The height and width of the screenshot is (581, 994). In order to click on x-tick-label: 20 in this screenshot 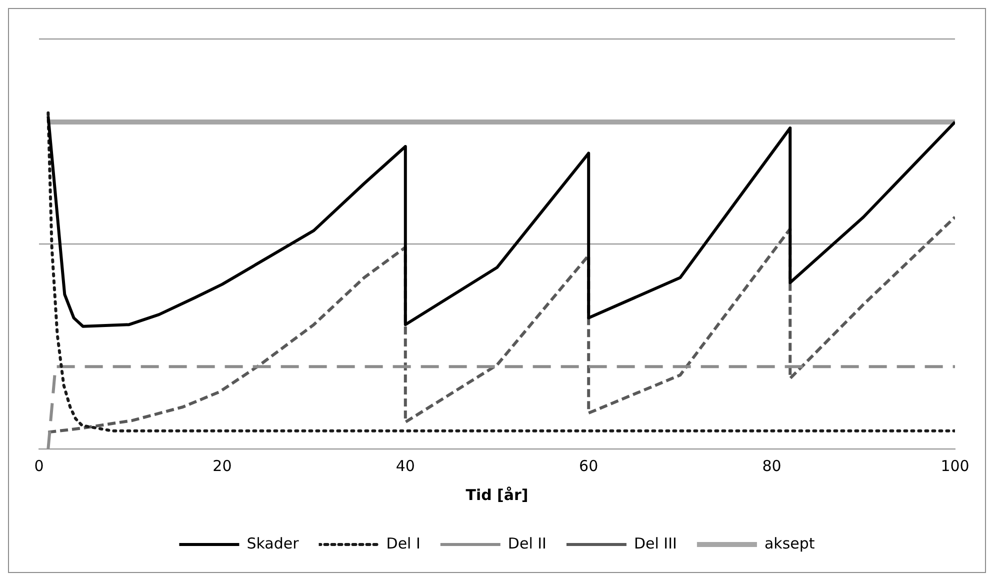, I will do `click(222, 465)`.